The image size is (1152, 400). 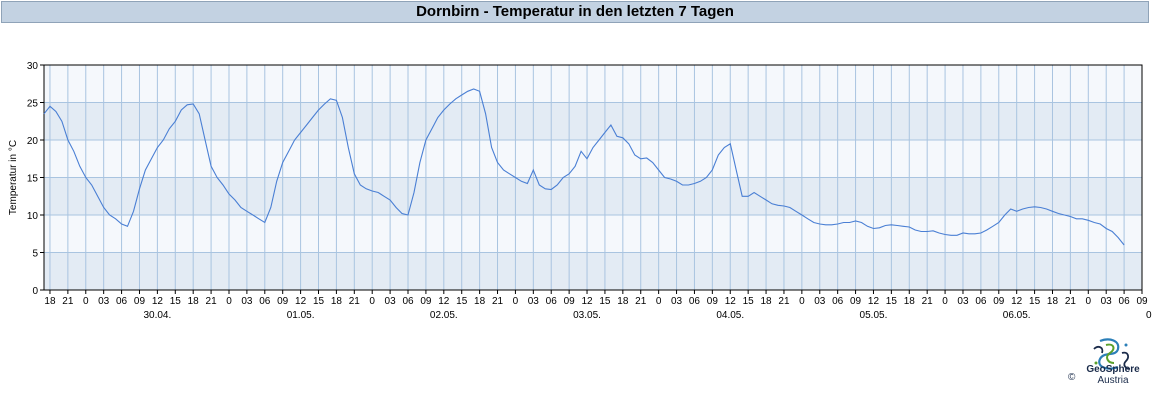 I want to click on date-label: 07.05., so click(x=1149, y=315).